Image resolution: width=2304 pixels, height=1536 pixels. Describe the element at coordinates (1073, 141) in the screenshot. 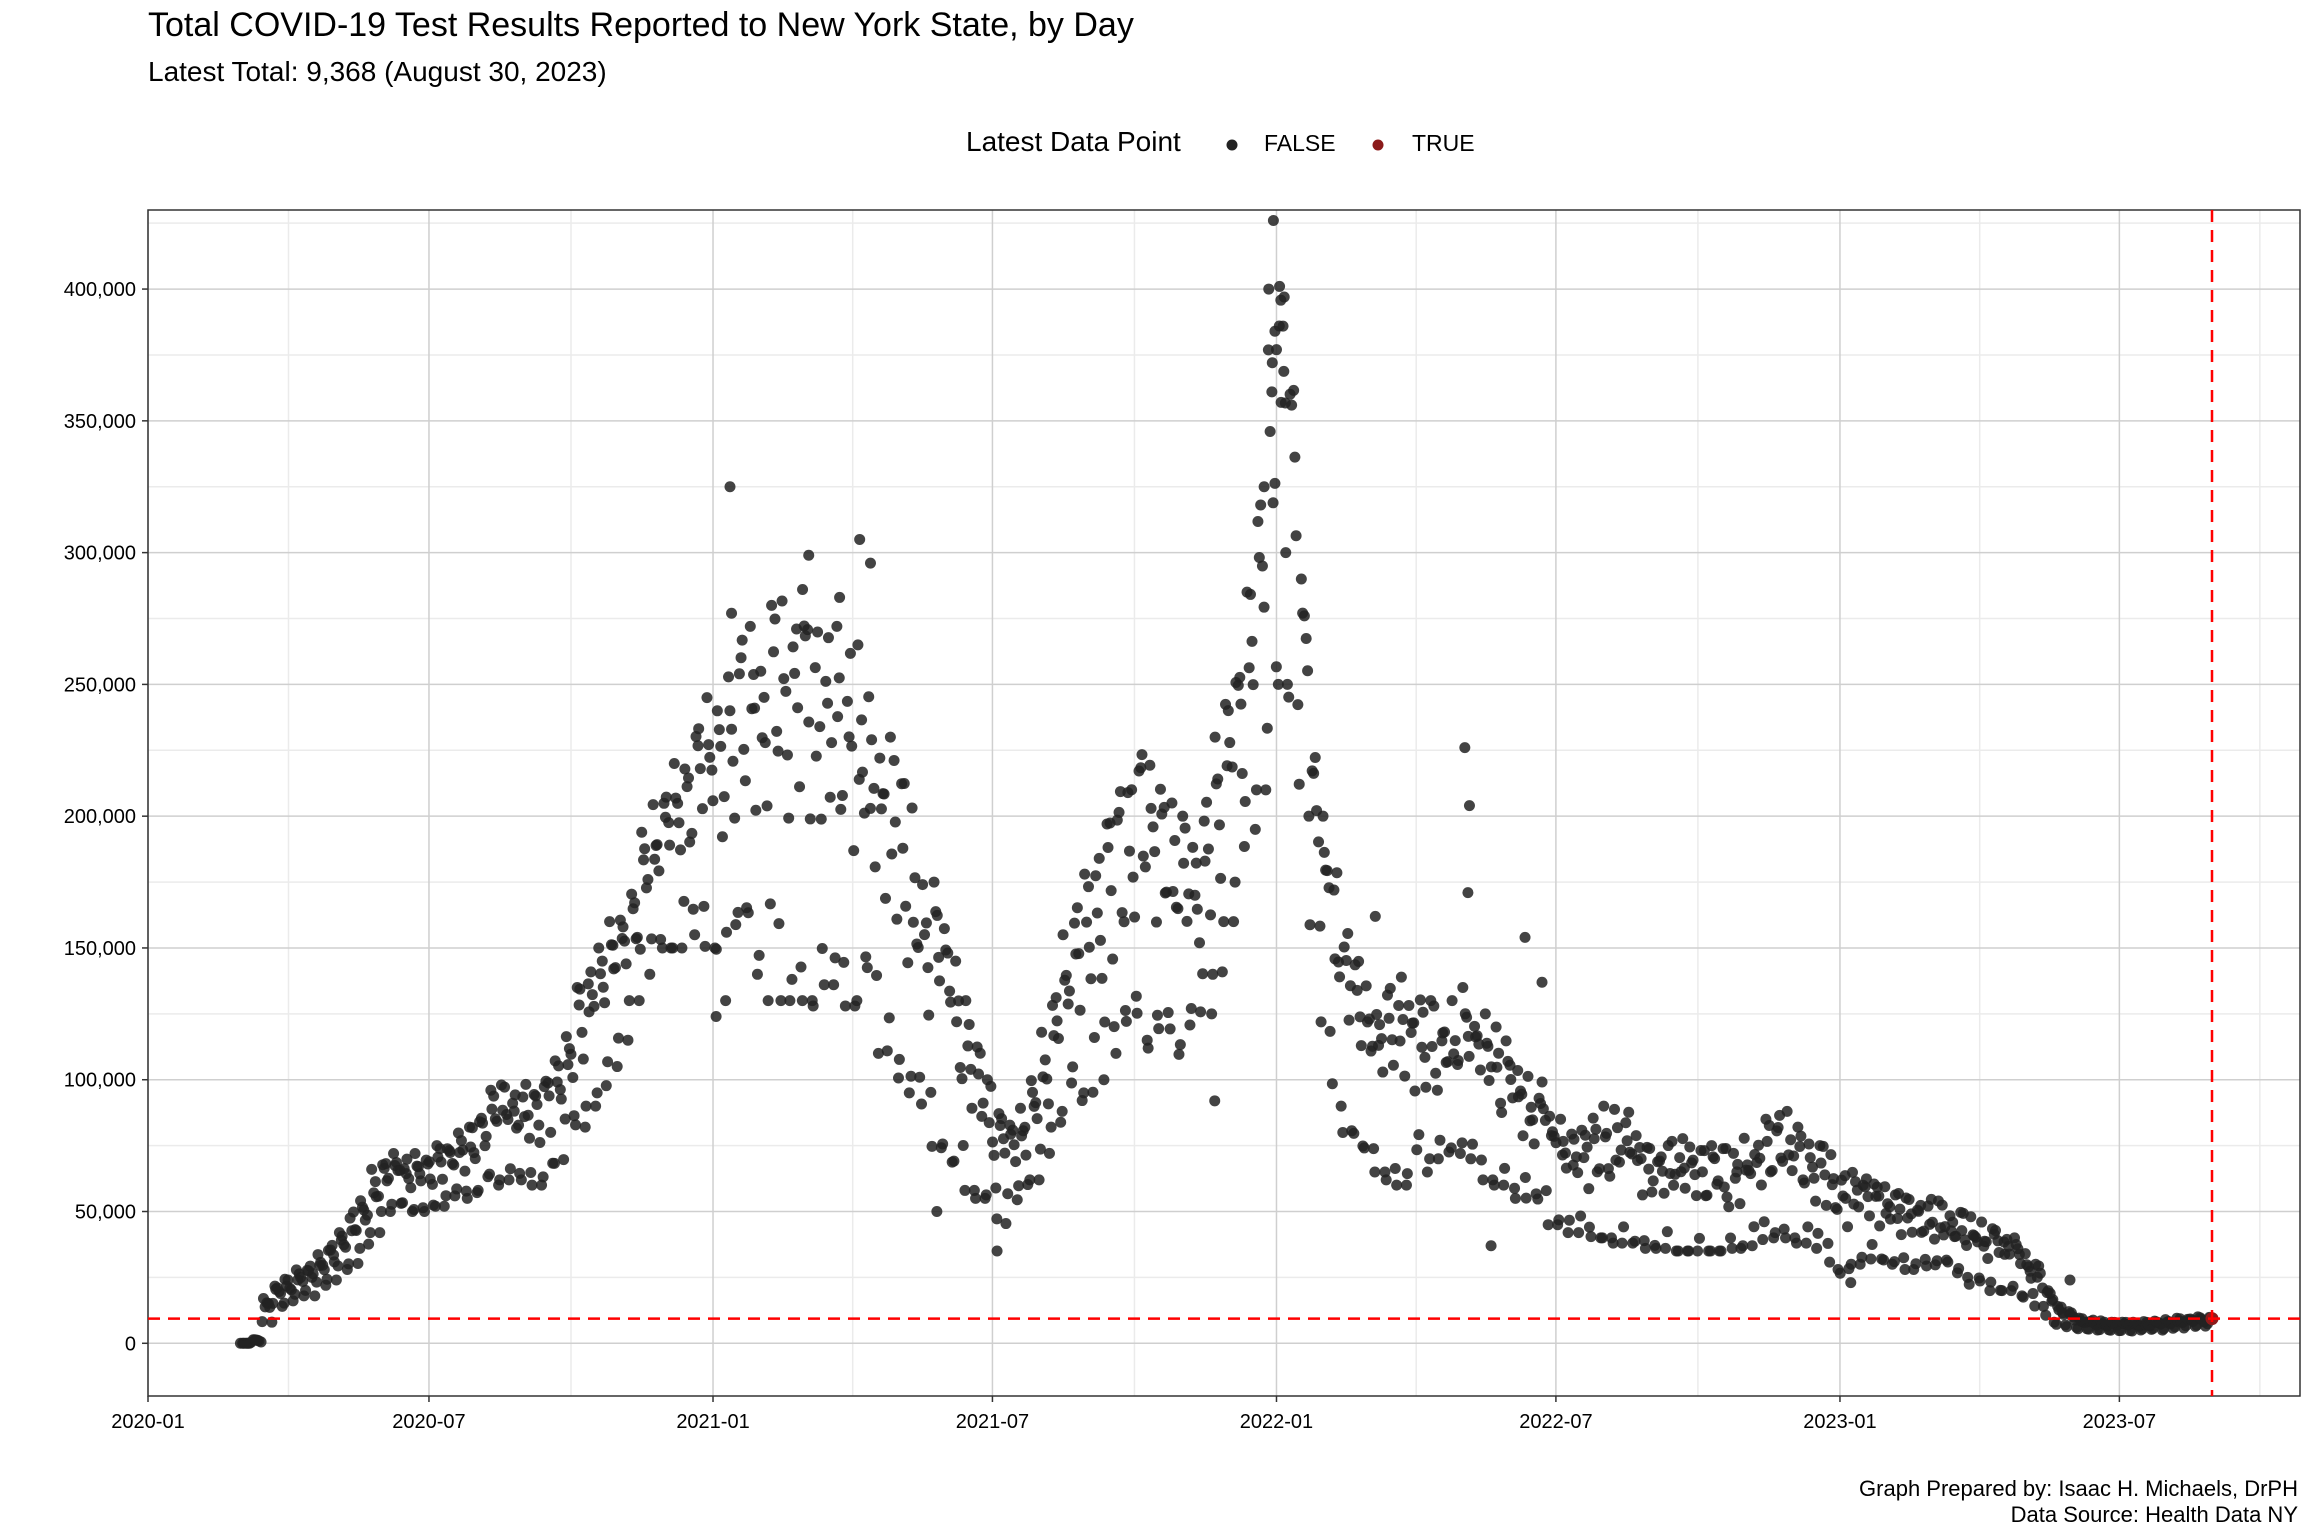

I see `legend-title: Latest Data Point` at that location.